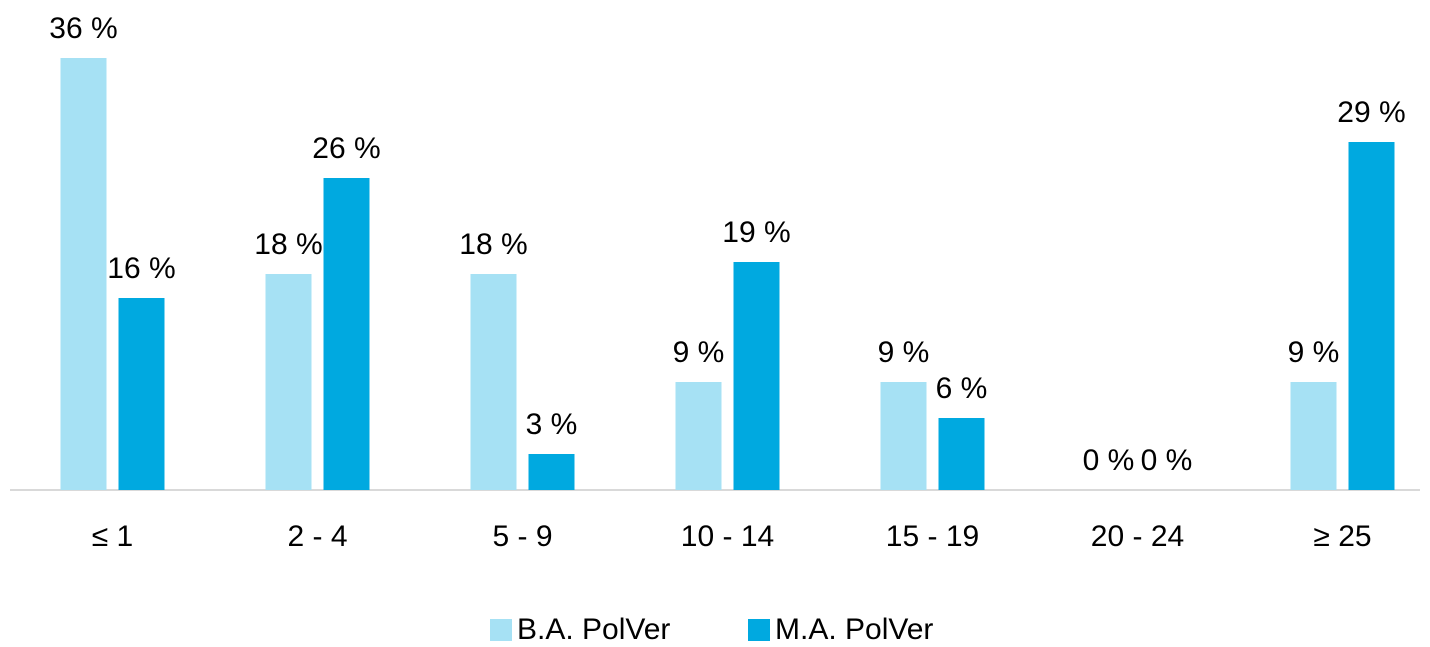 This screenshot has width=1430, height=647. I want to click on data-label: 19 %, so click(756, 232).